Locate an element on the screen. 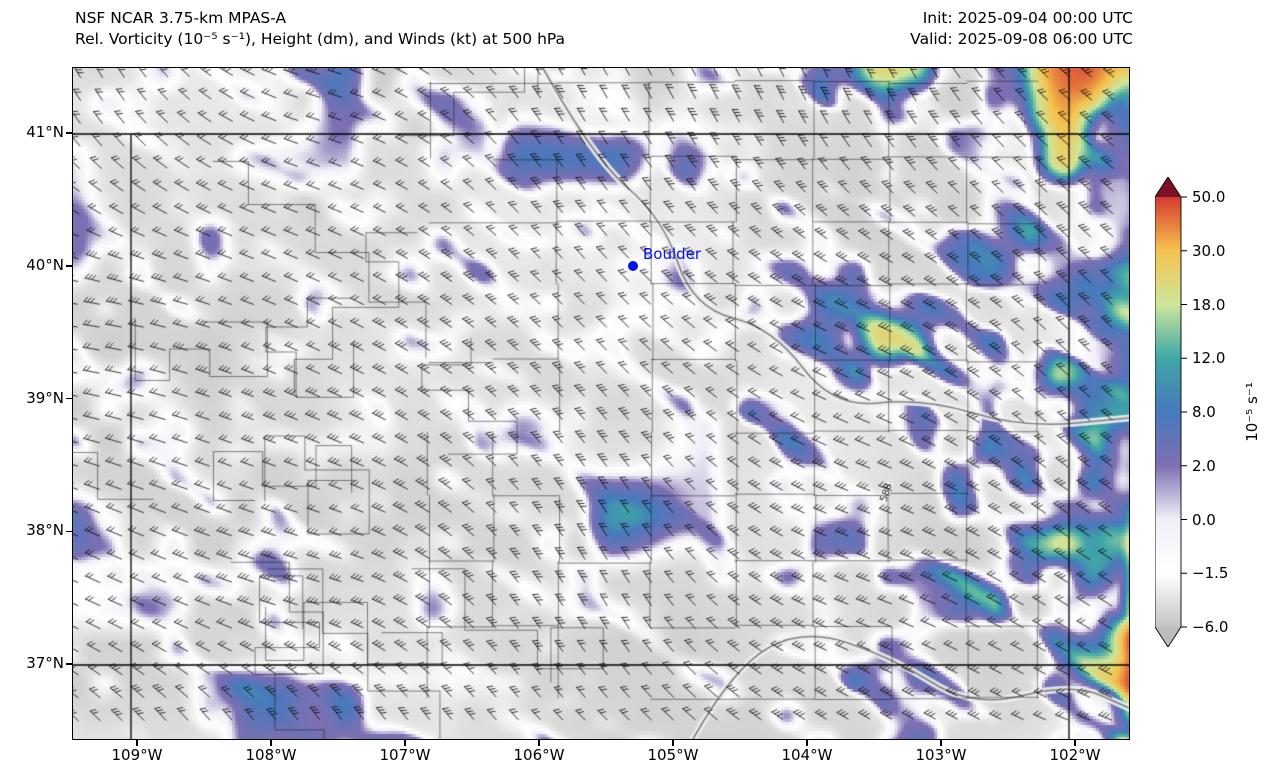 The width and height of the screenshot is (1275, 777). colorbar is located at coordinates (1171, 412).